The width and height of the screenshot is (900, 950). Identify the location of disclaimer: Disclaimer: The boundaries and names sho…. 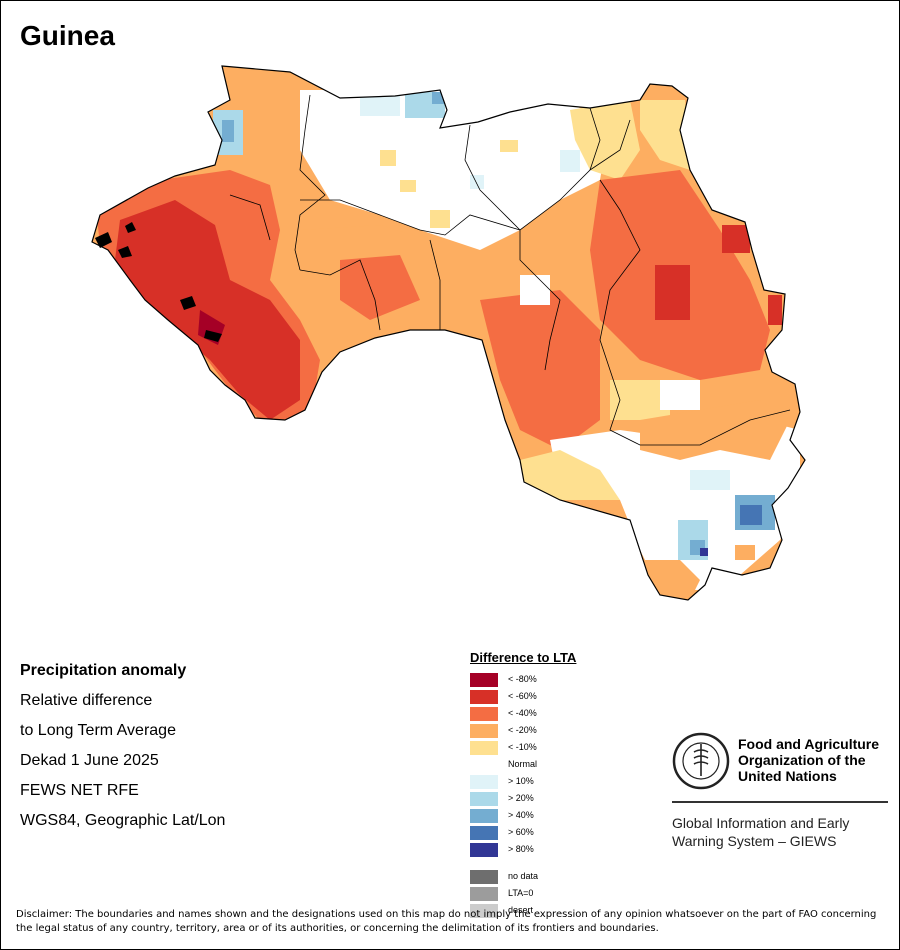
(446, 921).